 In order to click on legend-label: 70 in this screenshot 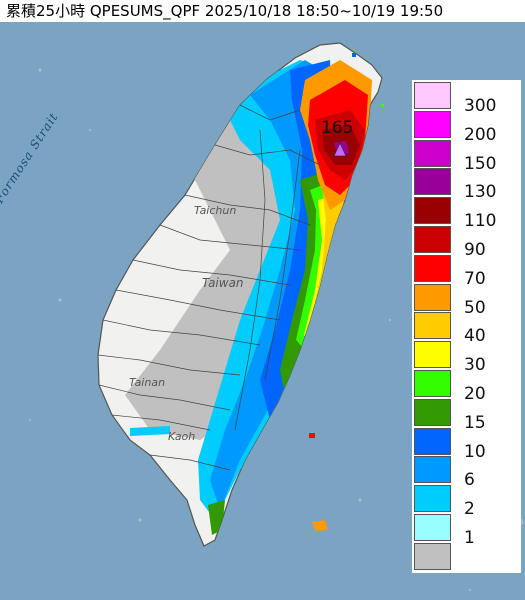, I will do `click(475, 278)`.